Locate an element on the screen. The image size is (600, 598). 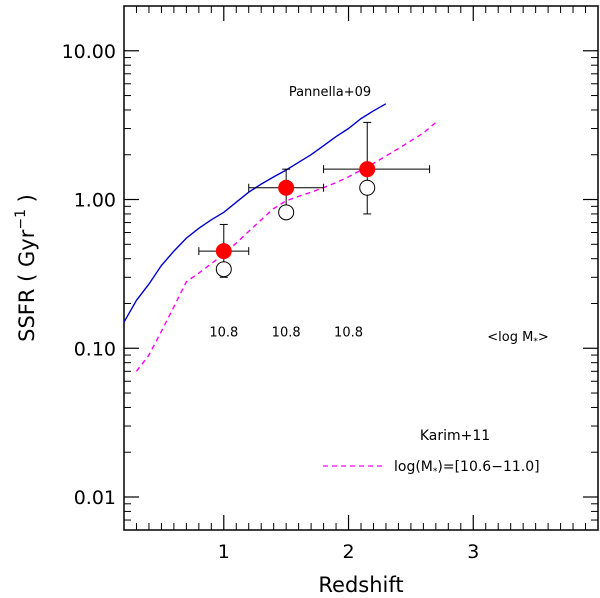
x-tick-label: 2 is located at coordinates (348, 552).